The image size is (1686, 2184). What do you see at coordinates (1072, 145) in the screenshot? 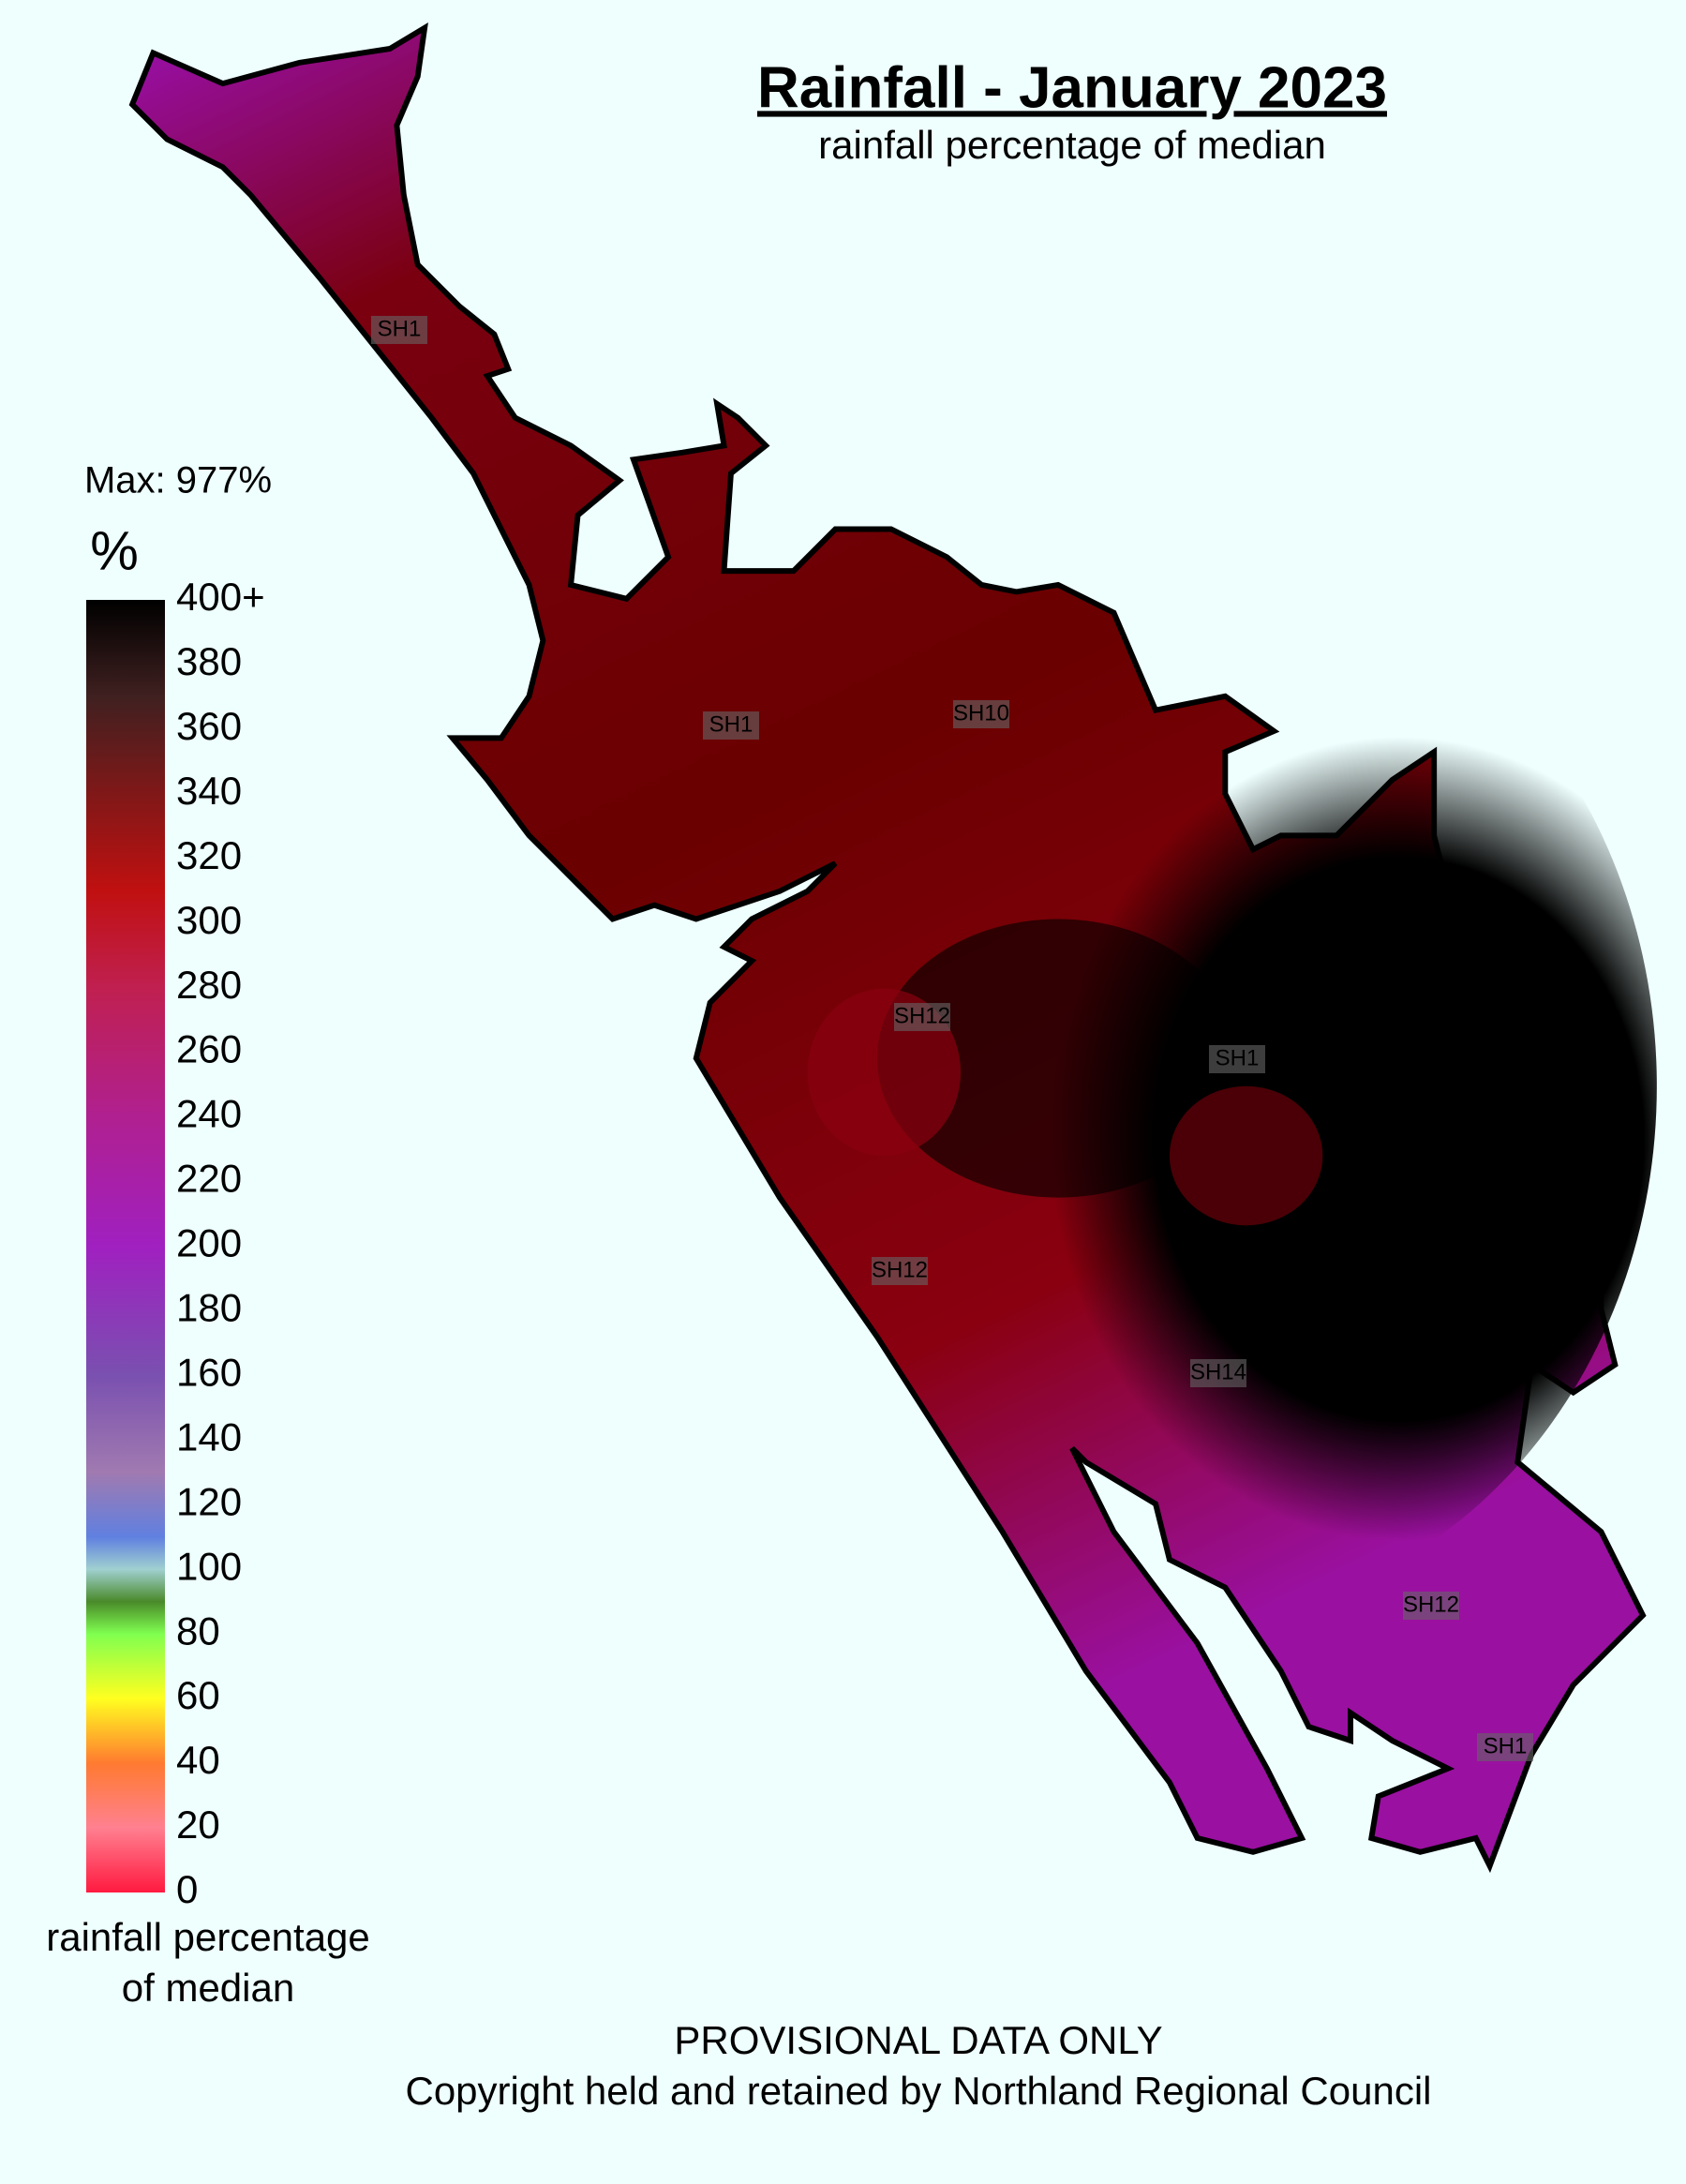
I see `subtitle: rainfall percentage of median` at bounding box center [1072, 145].